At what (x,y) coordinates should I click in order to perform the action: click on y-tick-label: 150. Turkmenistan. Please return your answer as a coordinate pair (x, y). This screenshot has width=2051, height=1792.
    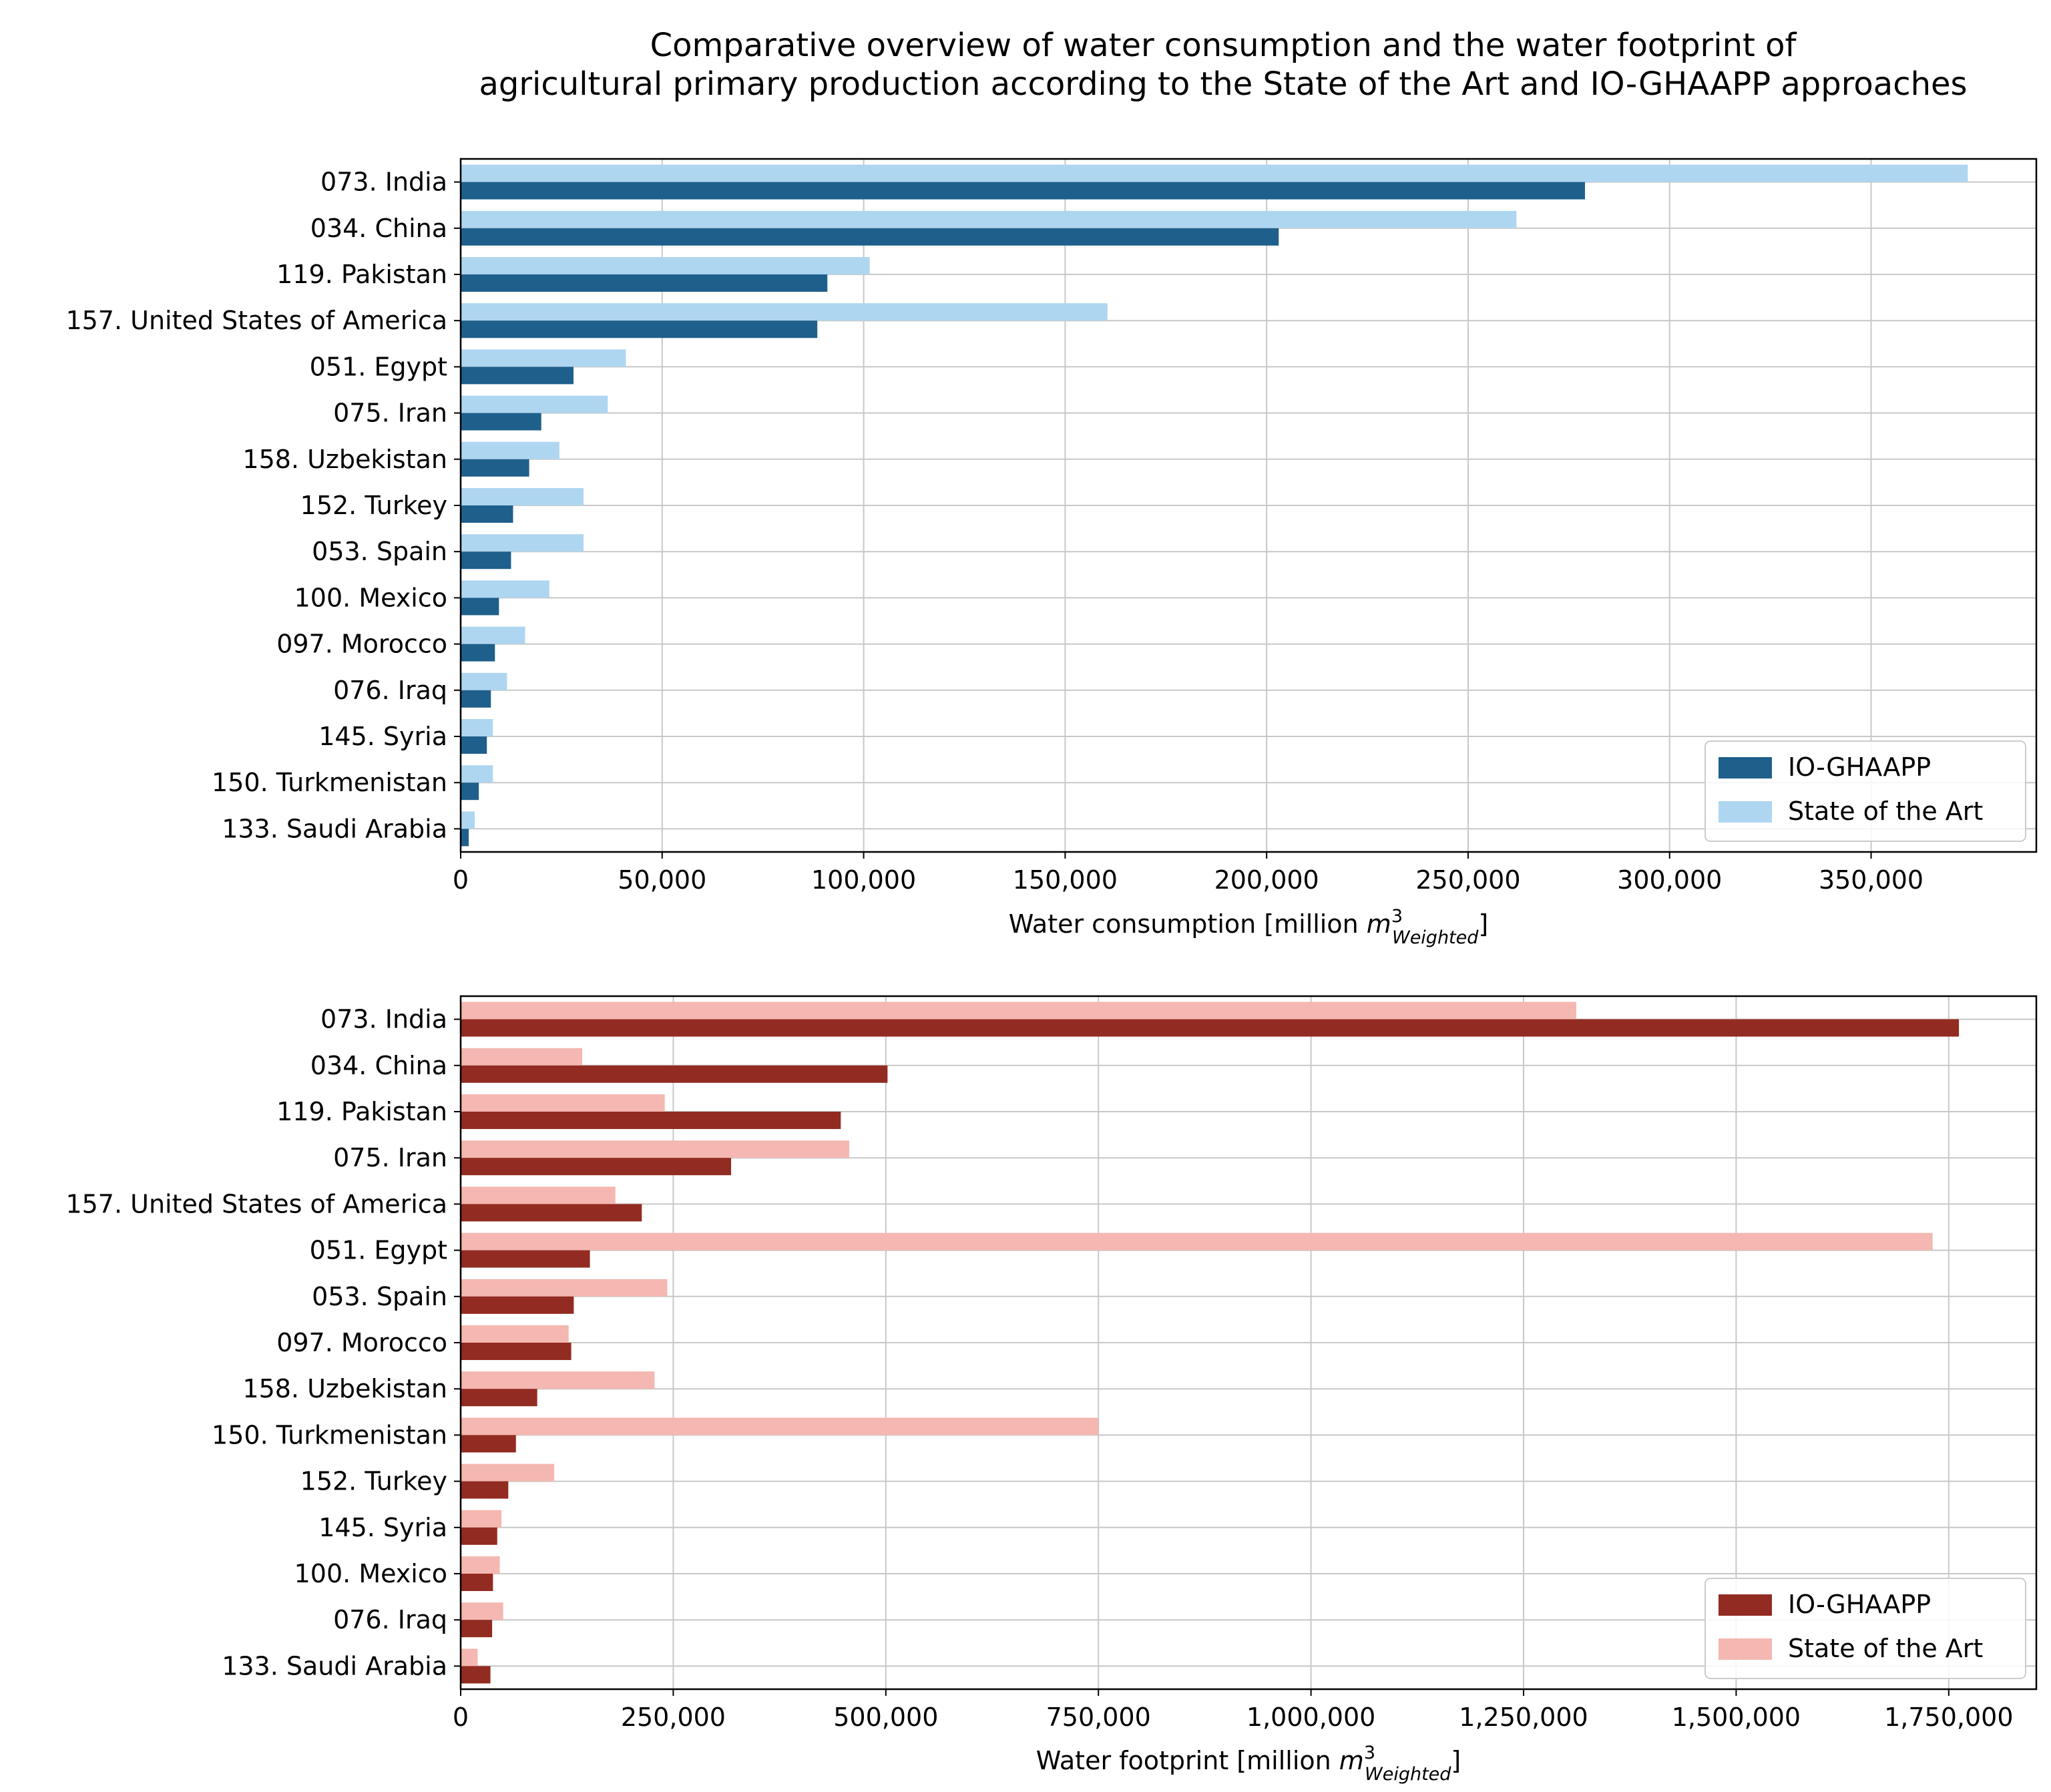
    Looking at the image, I should click on (329, 1434).